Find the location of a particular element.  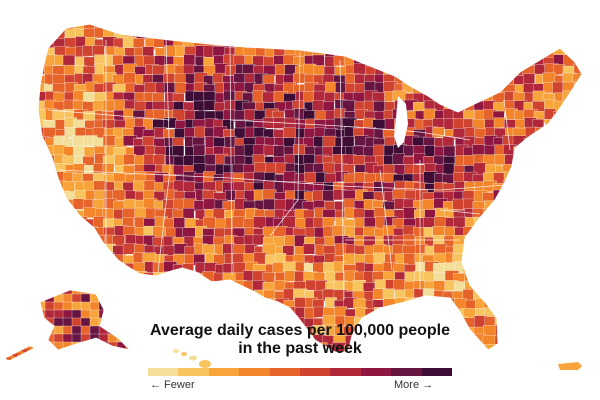

legend-swatch is located at coordinates (224, 372).